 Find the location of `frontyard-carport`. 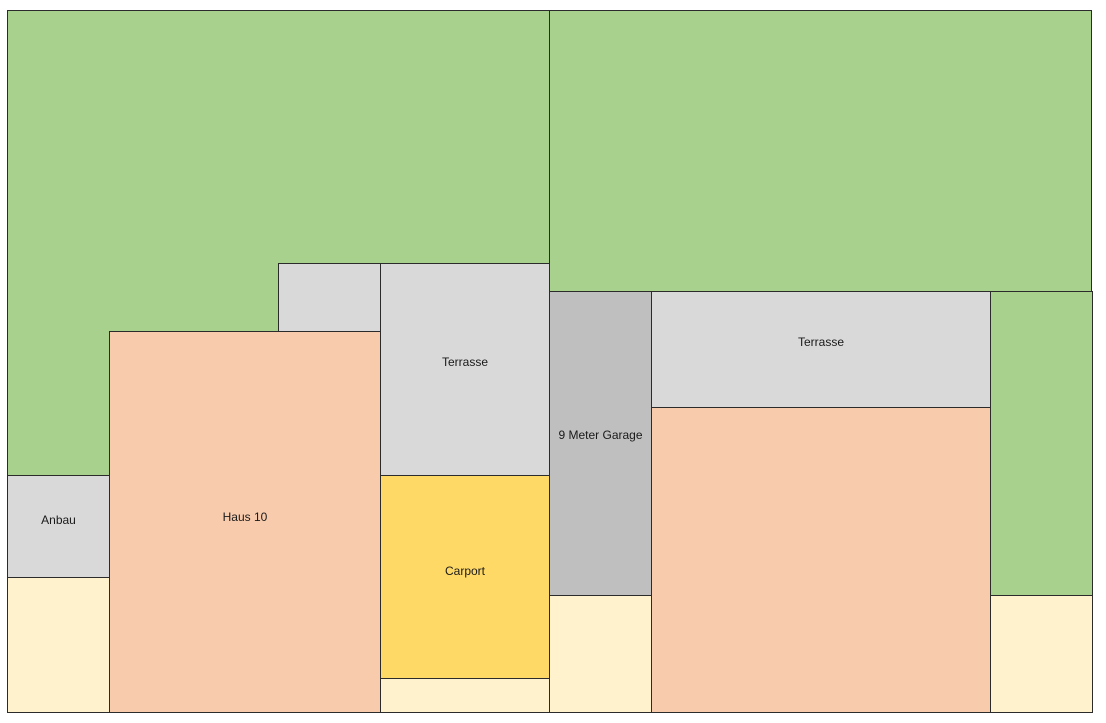

frontyard-carport is located at coordinates (465, 695).